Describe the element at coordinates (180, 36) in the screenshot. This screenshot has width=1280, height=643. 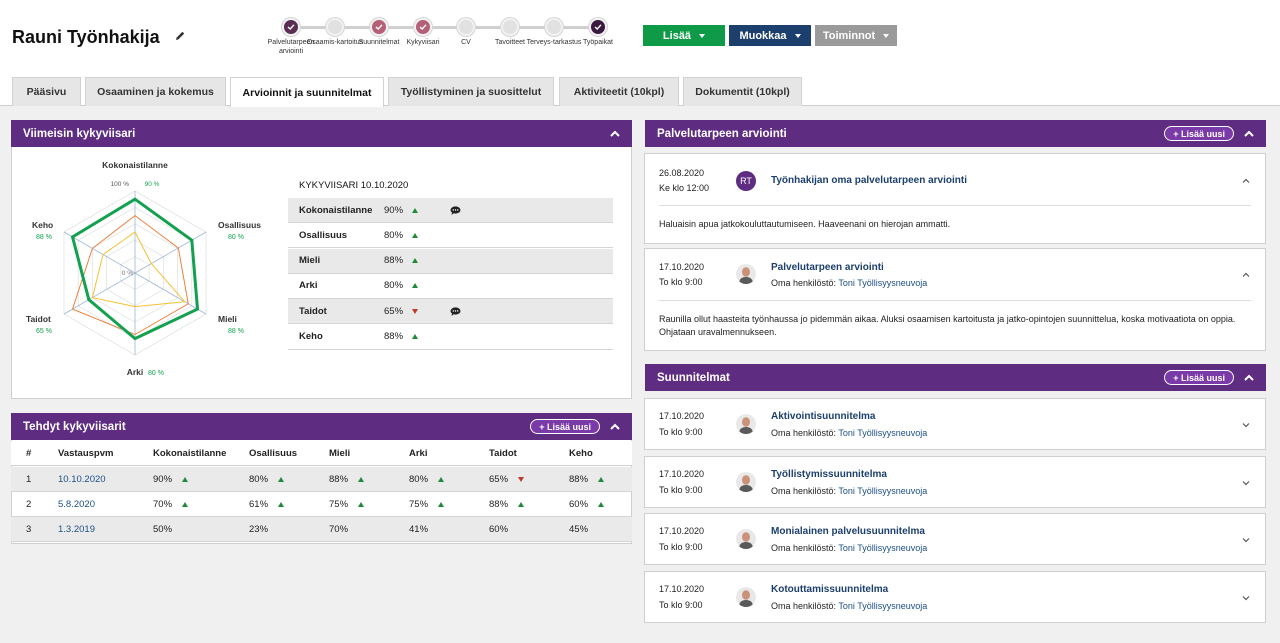
I see `edit-pencil-icon` at that location.